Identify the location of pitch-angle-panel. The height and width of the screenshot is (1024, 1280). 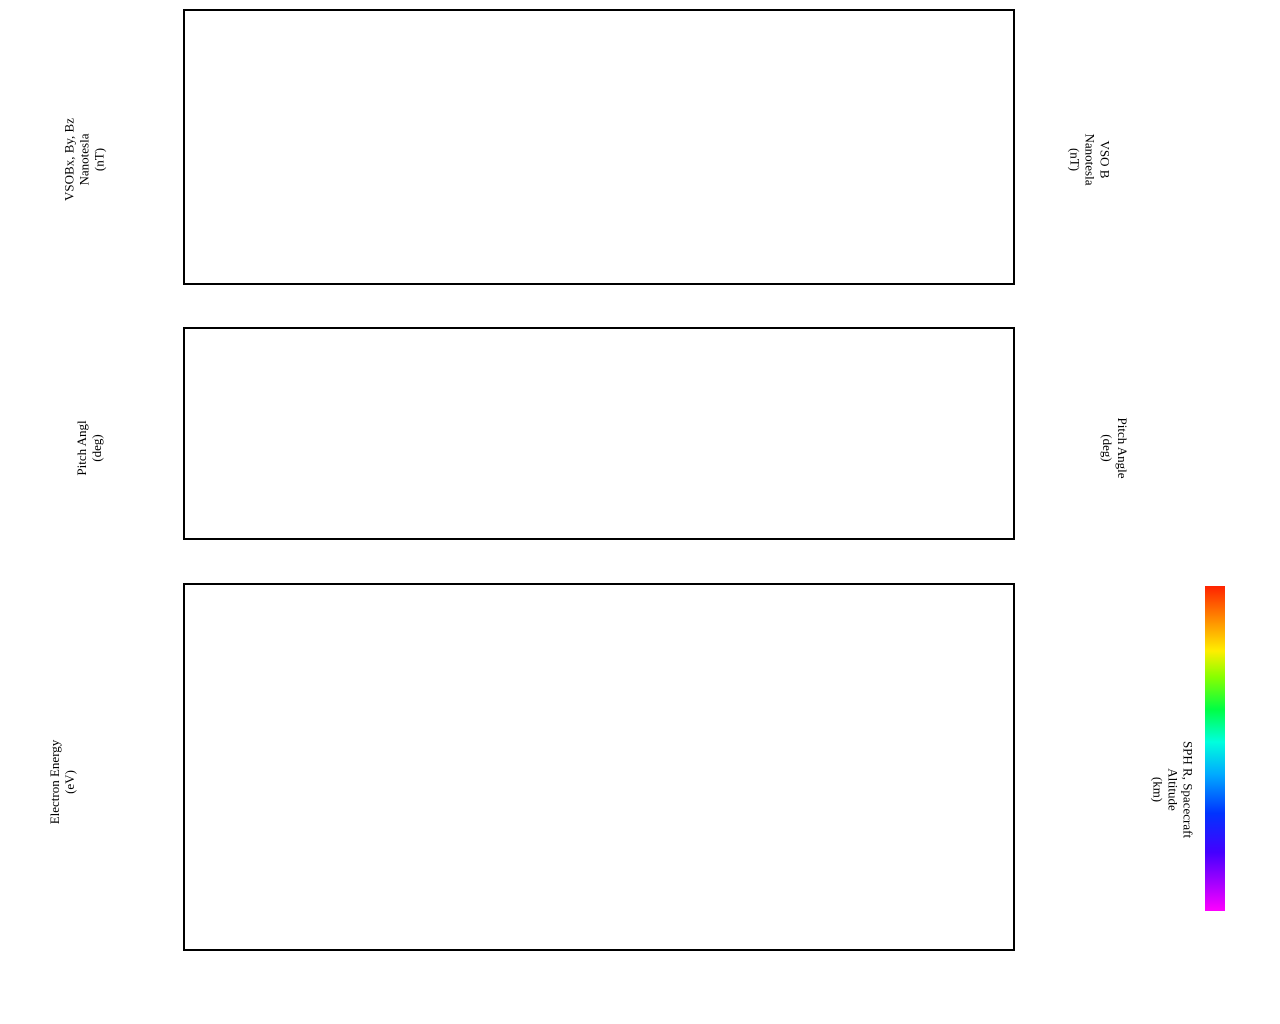
(599, 433).